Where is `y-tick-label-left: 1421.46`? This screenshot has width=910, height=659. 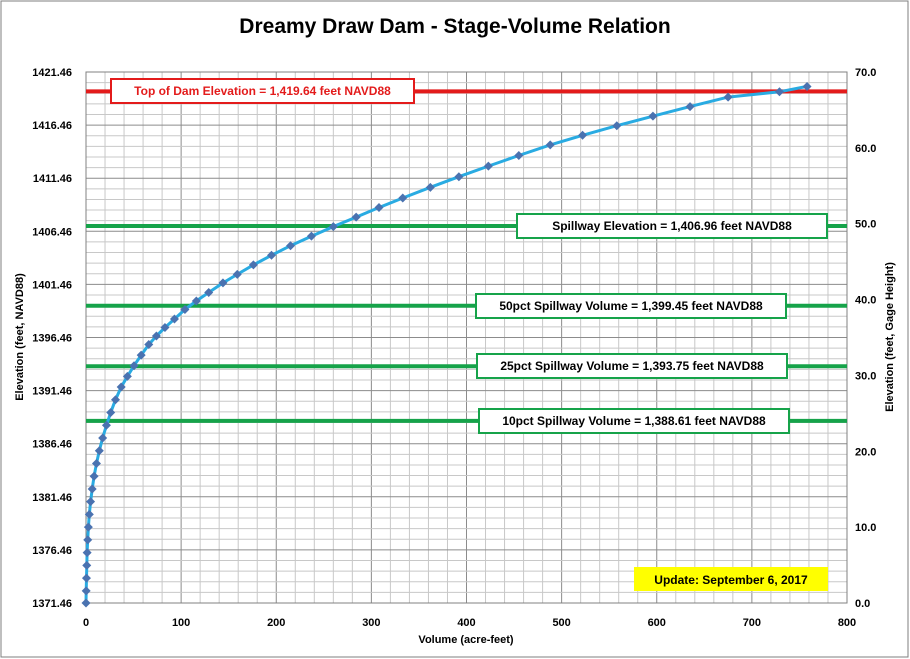
y-tick-label-left: 1421.46 is located at coordinates (52, 73).